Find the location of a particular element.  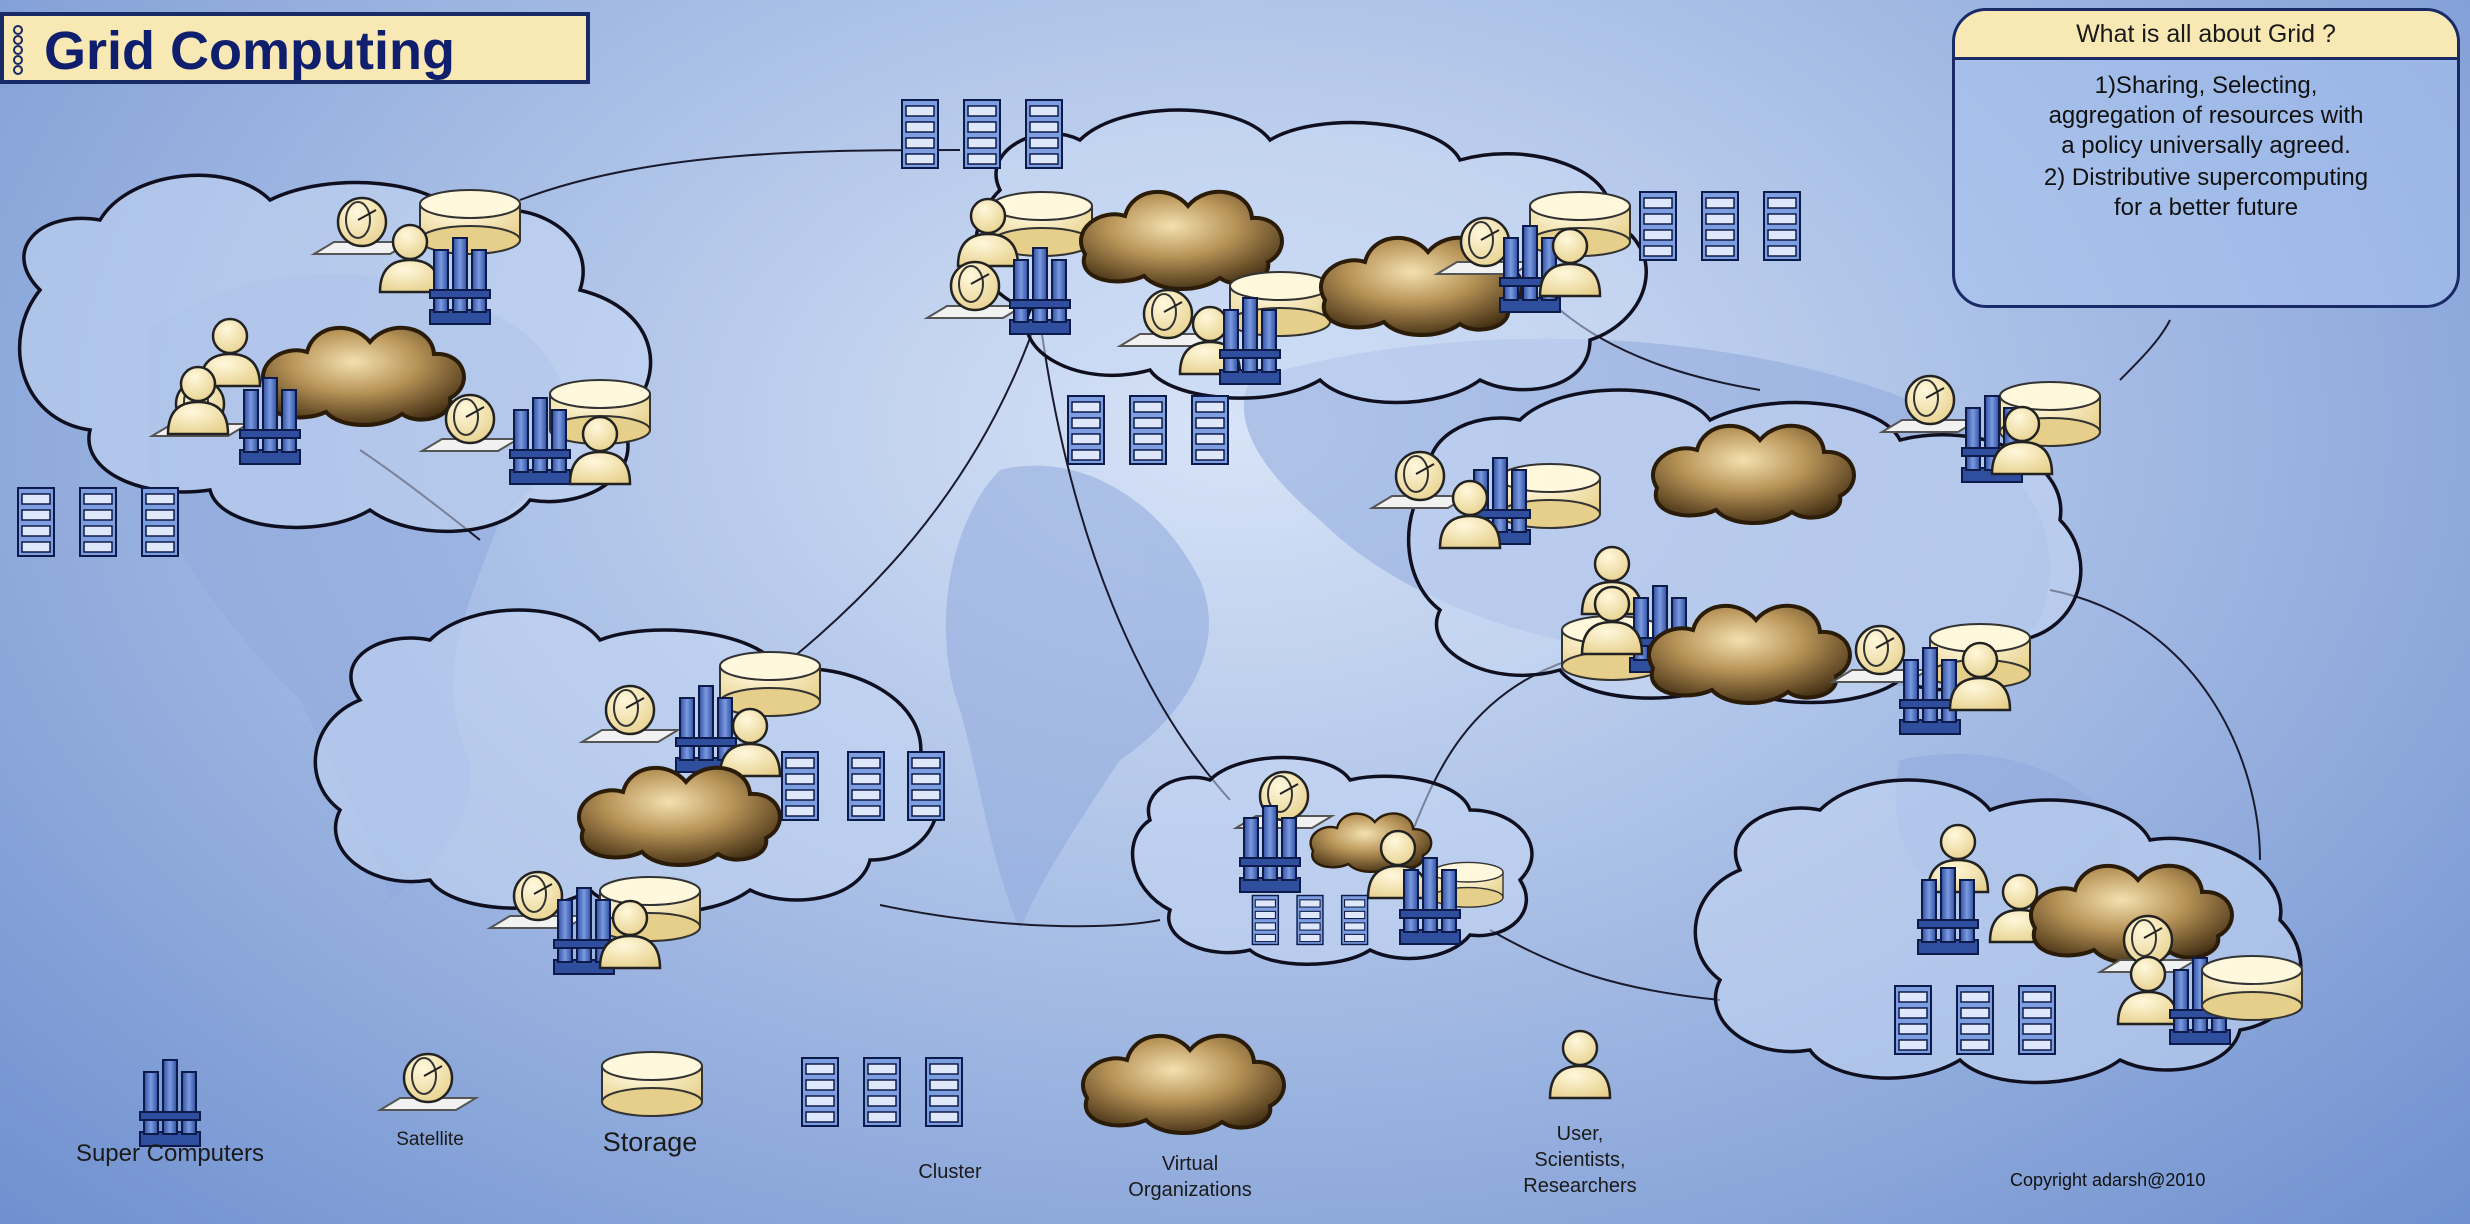

legend-cluster-label: Cluster is located at coordinates (950, 1172).